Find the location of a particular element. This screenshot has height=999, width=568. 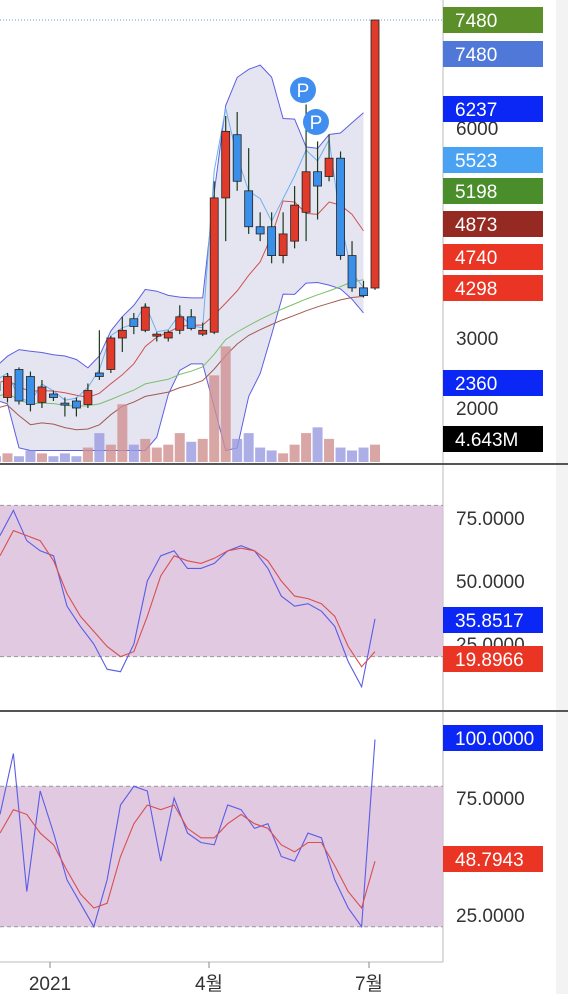

bollinger-lower-line is located at coordinates (182, 366).